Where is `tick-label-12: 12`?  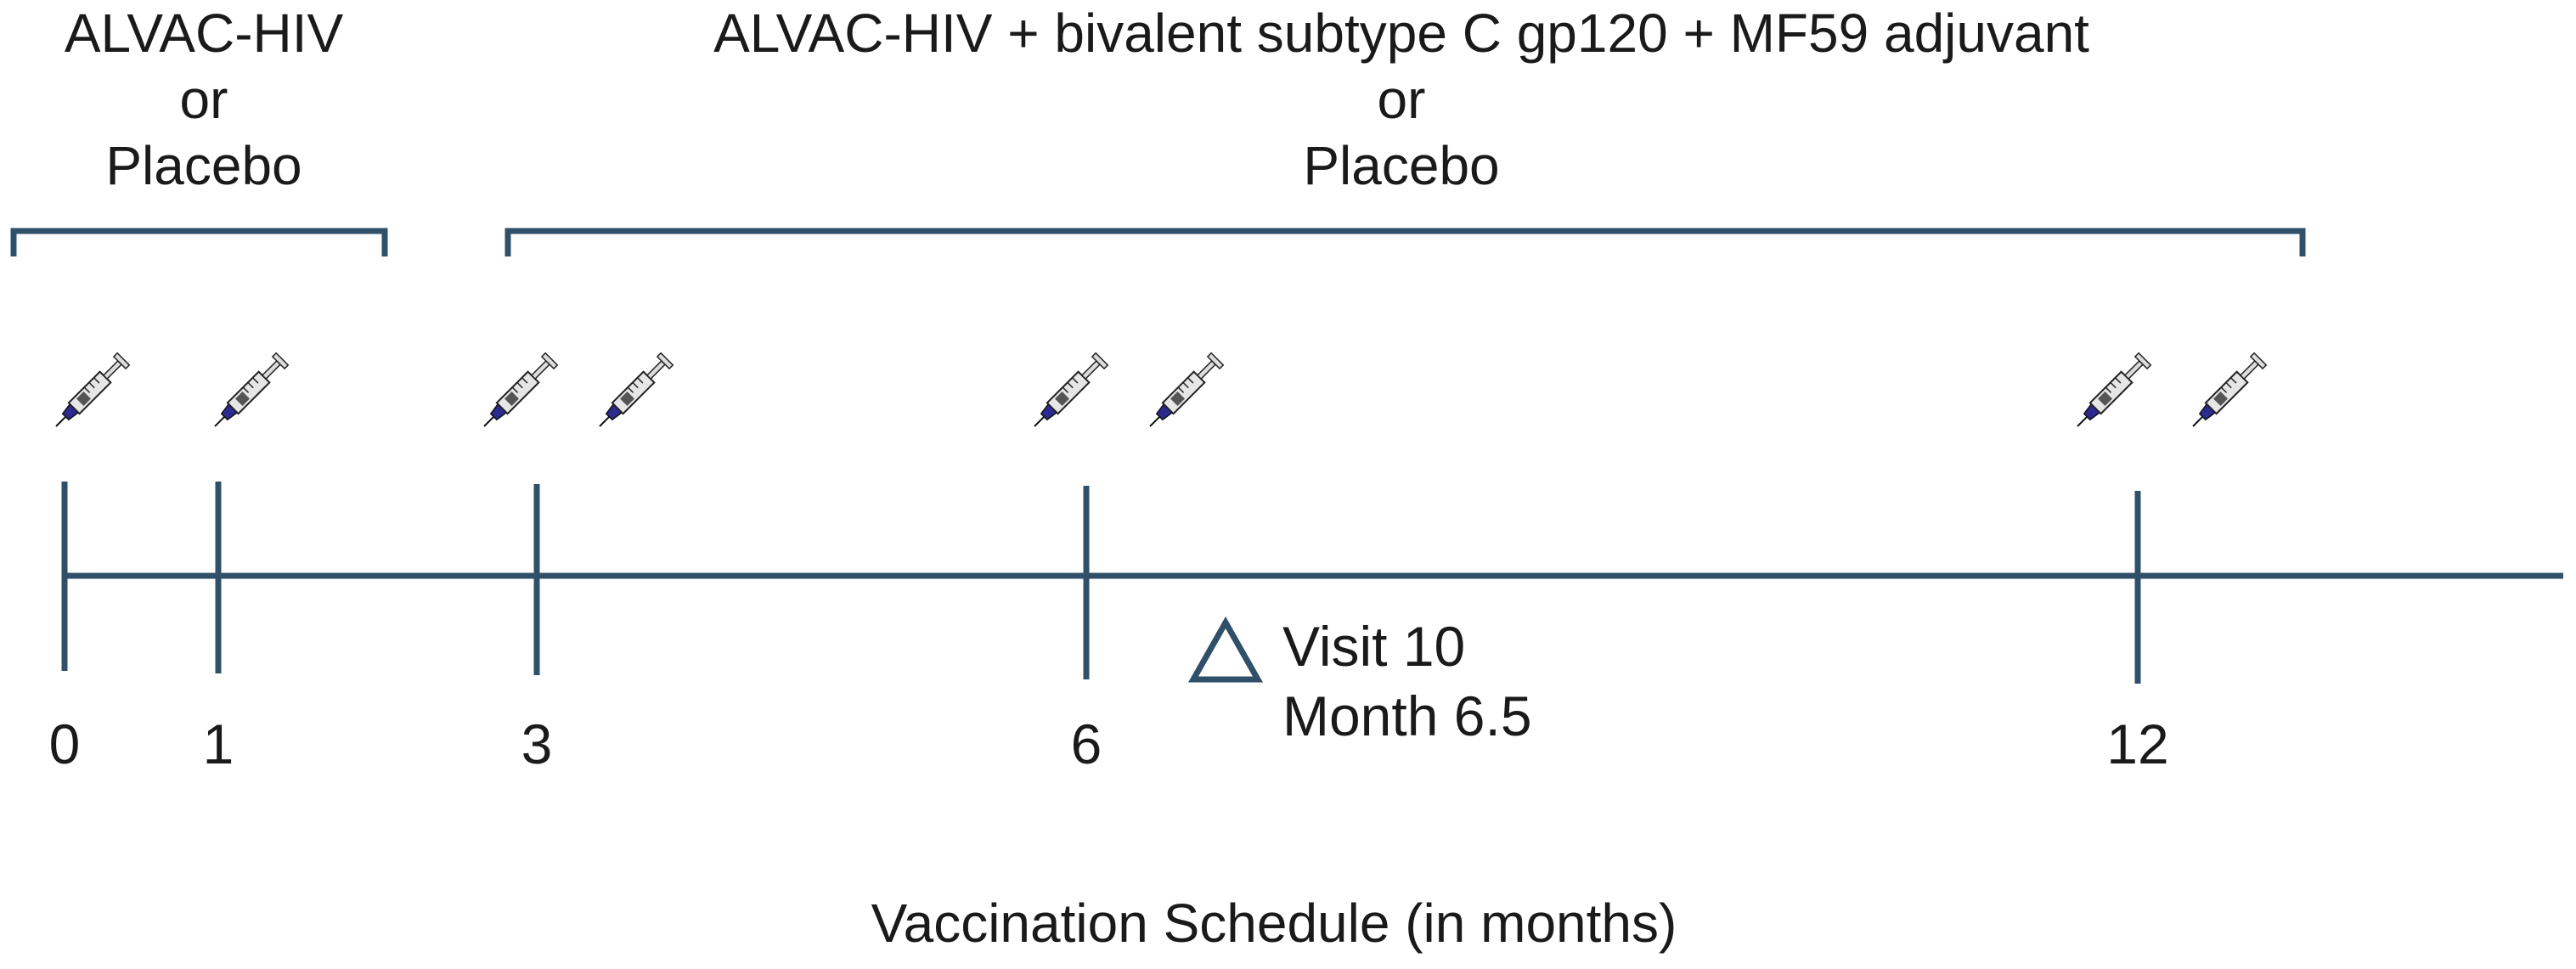 tick-label-12: 12 is located at coordinates (2137, 744).